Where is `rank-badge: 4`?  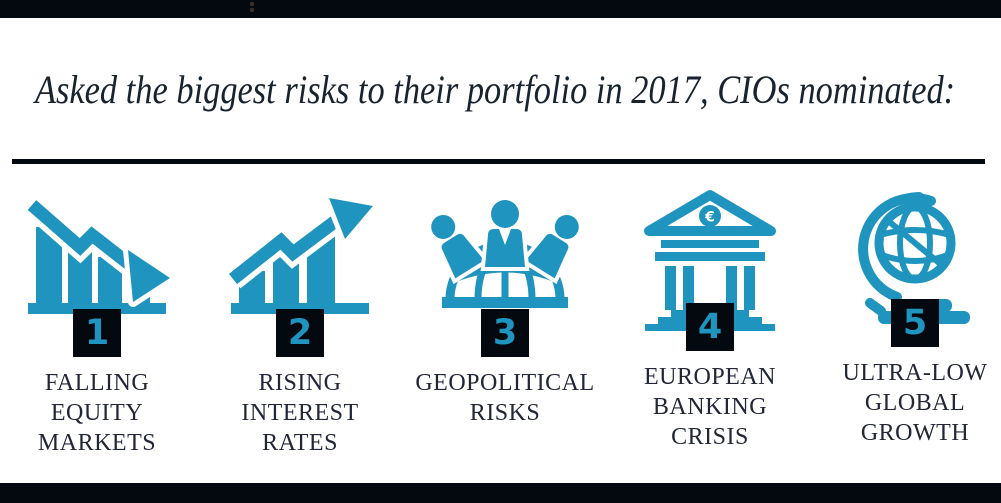 rank-badge: 4 is located at coordinates (710, 327).